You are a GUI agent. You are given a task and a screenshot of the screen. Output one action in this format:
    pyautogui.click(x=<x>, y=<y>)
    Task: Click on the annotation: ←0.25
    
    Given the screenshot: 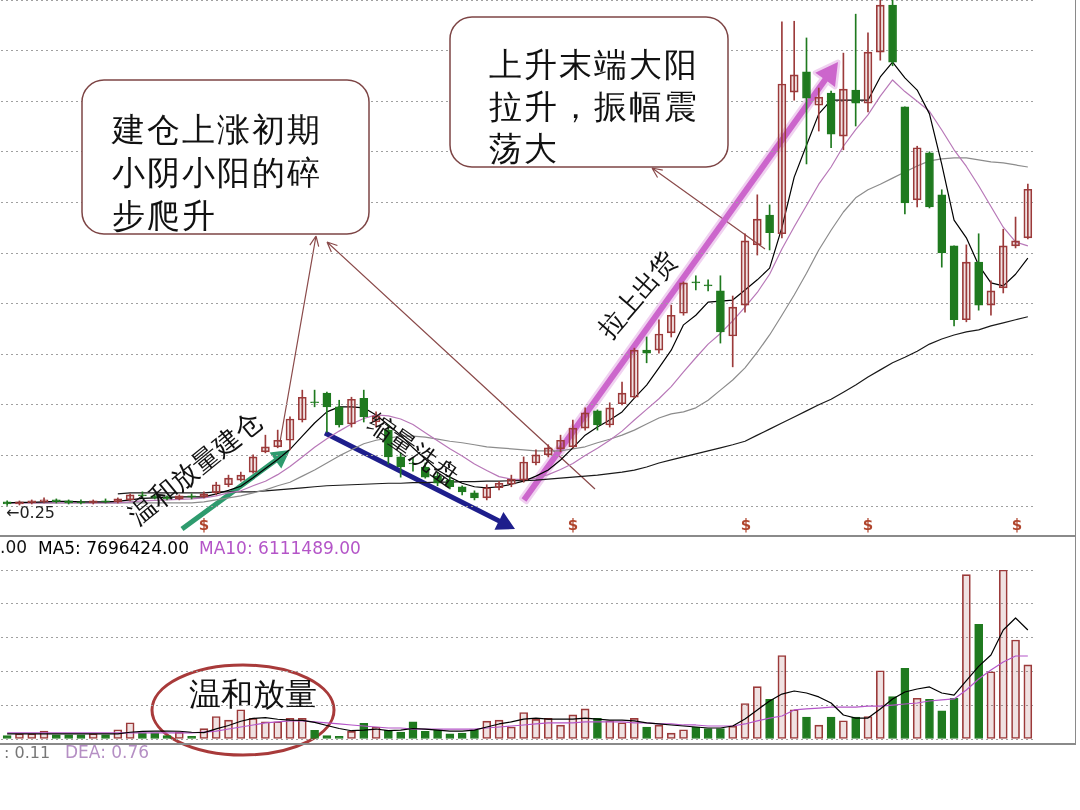 What is the action you would take?
    pyautogui.click(x=31, y=512)
    